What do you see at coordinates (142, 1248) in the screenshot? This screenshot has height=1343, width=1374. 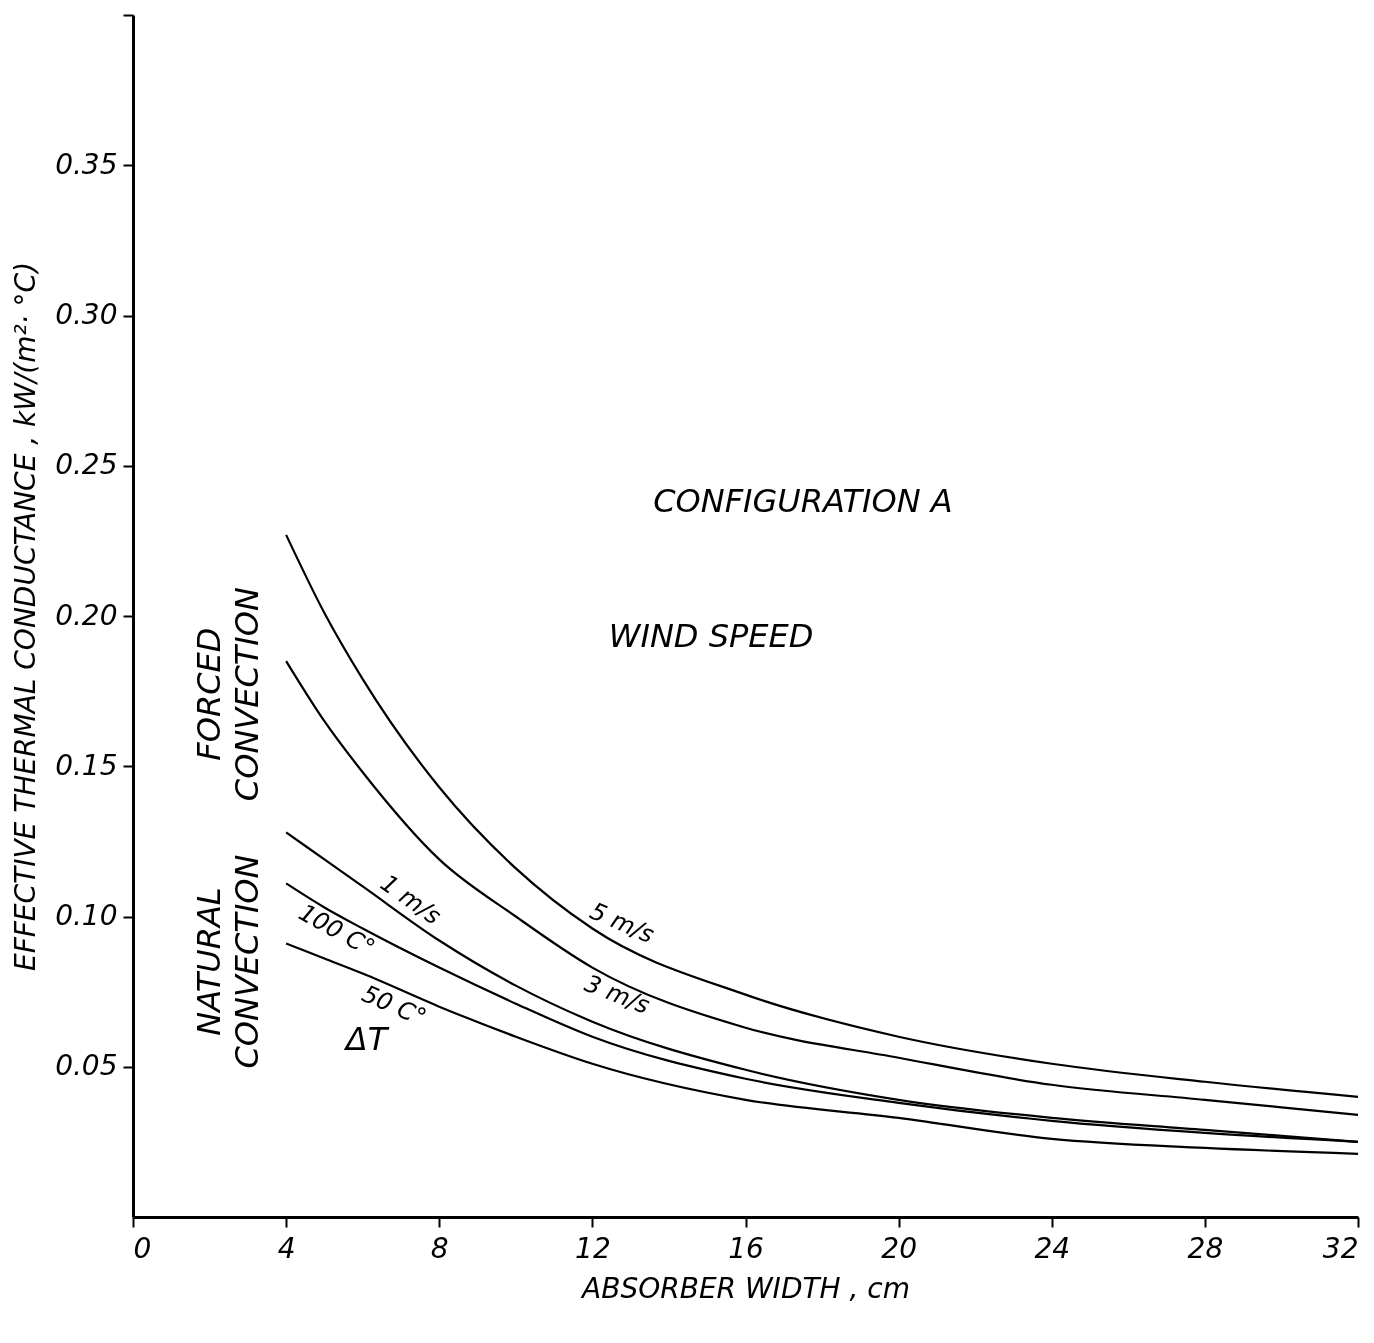 I see `x-tick-label: 0` at bounding box center [142, 1248].